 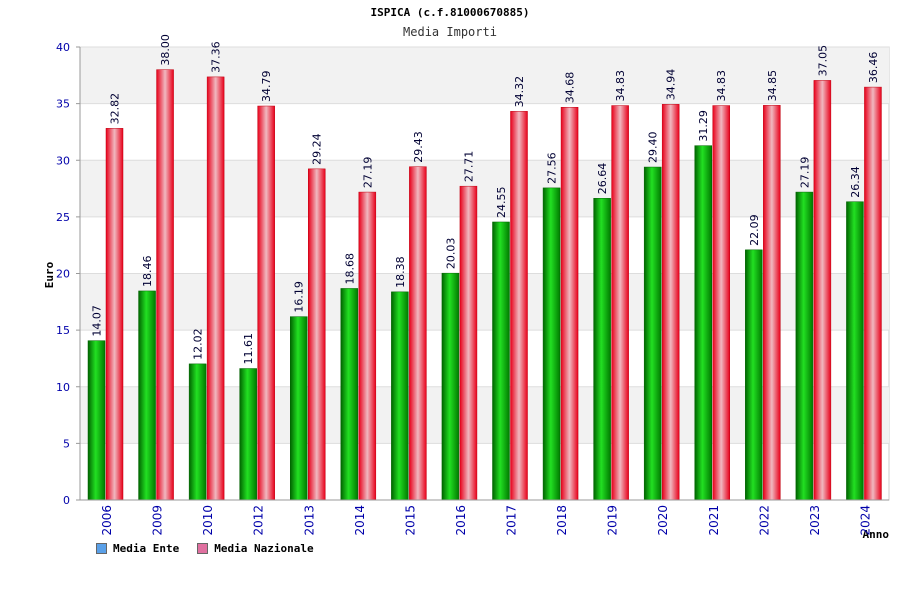 What do you see at coordinates (703, 126) in the screenshot?
I see `data-label: 31.29` at bounding box center [703, 126].